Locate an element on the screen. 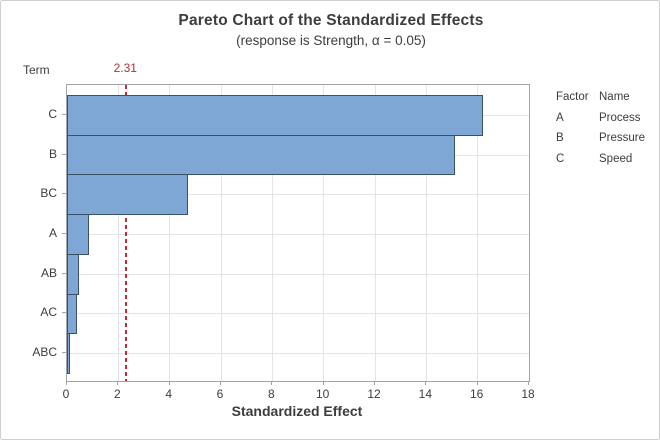 This screenshot has height=440, width=660. category-label: ABC is located at coordinates (44, 352).